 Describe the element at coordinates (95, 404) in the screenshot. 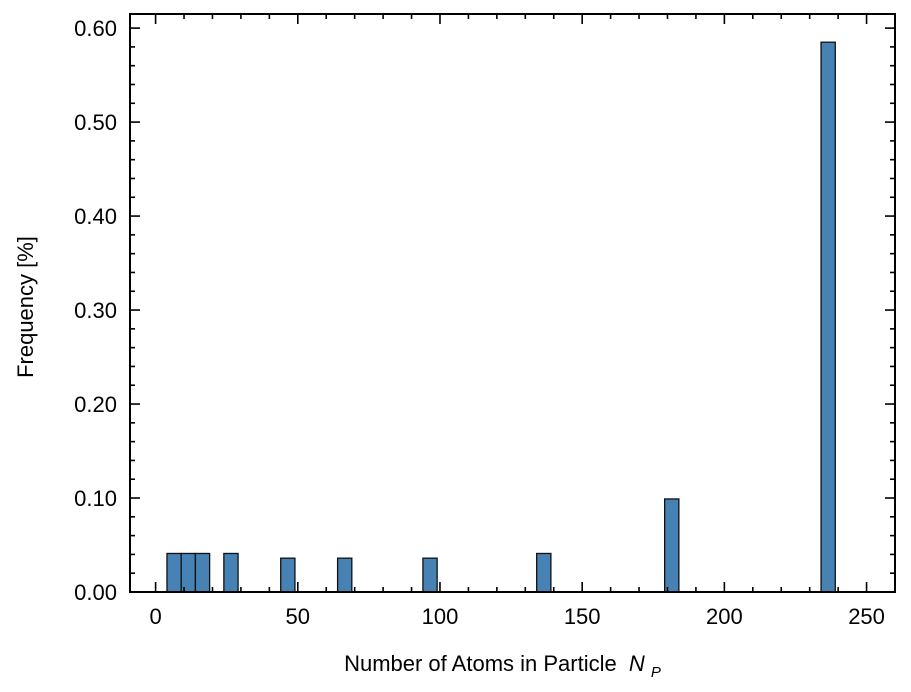

I see `y-tick-label: 0.20` at that location.